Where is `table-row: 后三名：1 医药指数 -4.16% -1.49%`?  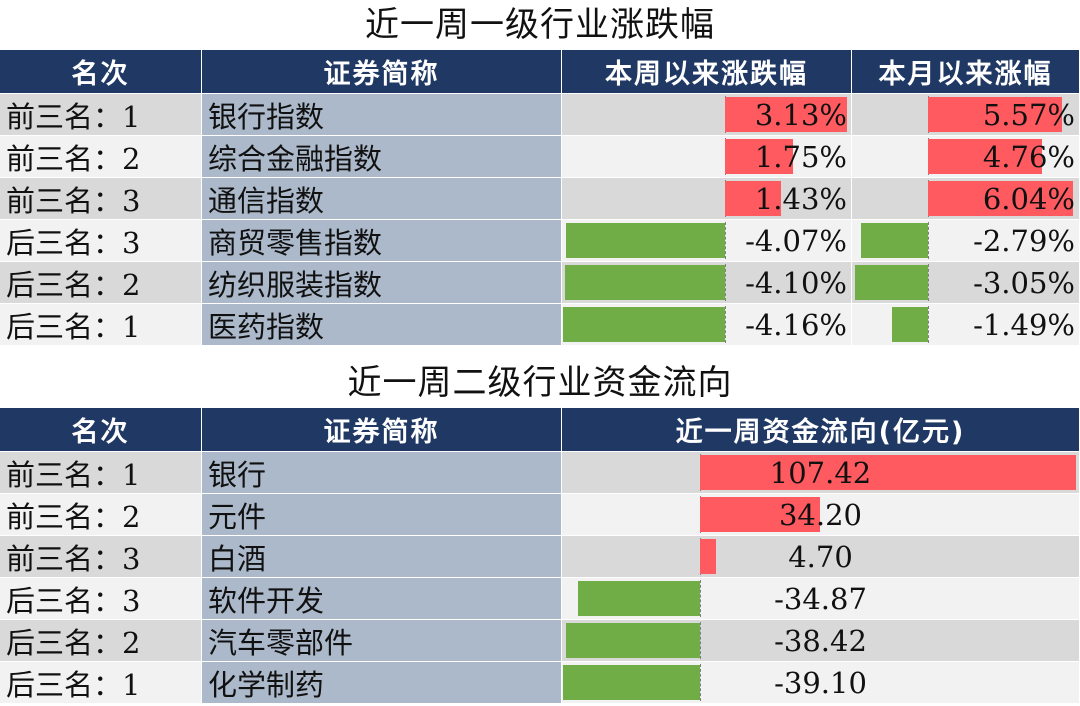 table-row: 后三名：1 医药指数 -4.16% -1.49% is located at coordinates (540, 325).